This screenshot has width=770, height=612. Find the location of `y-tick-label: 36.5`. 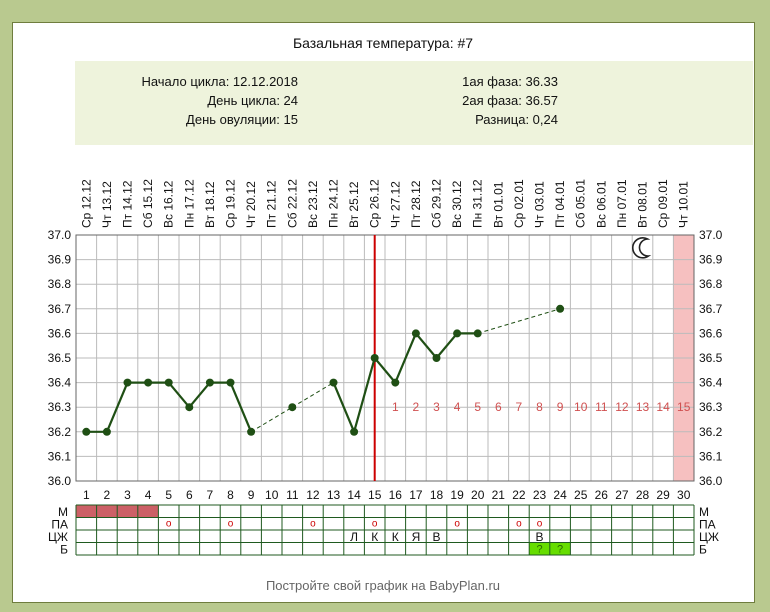

y-tick-label: 36.5 is located at coordinates (60, 358).